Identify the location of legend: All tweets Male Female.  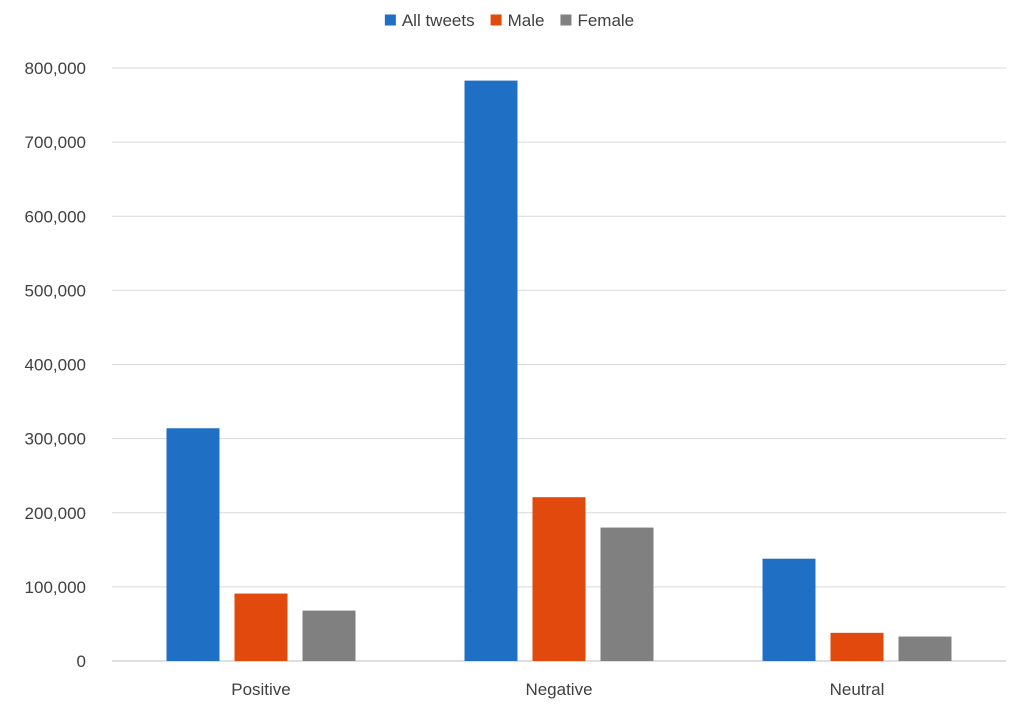
(509, 20).